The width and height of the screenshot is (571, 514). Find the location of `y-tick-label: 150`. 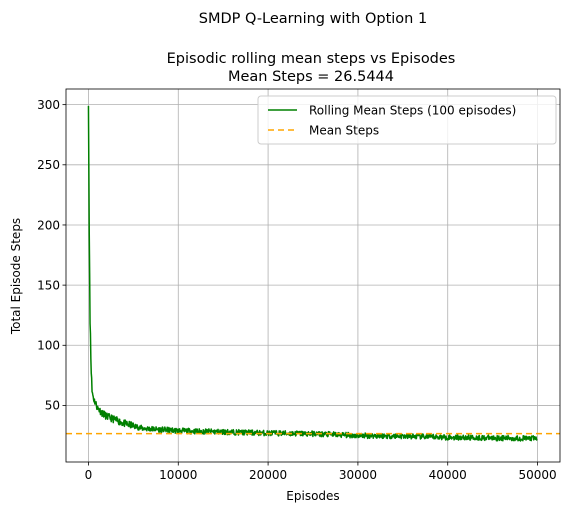

y-tick-label: 150 is located at coordinates (48, 285).